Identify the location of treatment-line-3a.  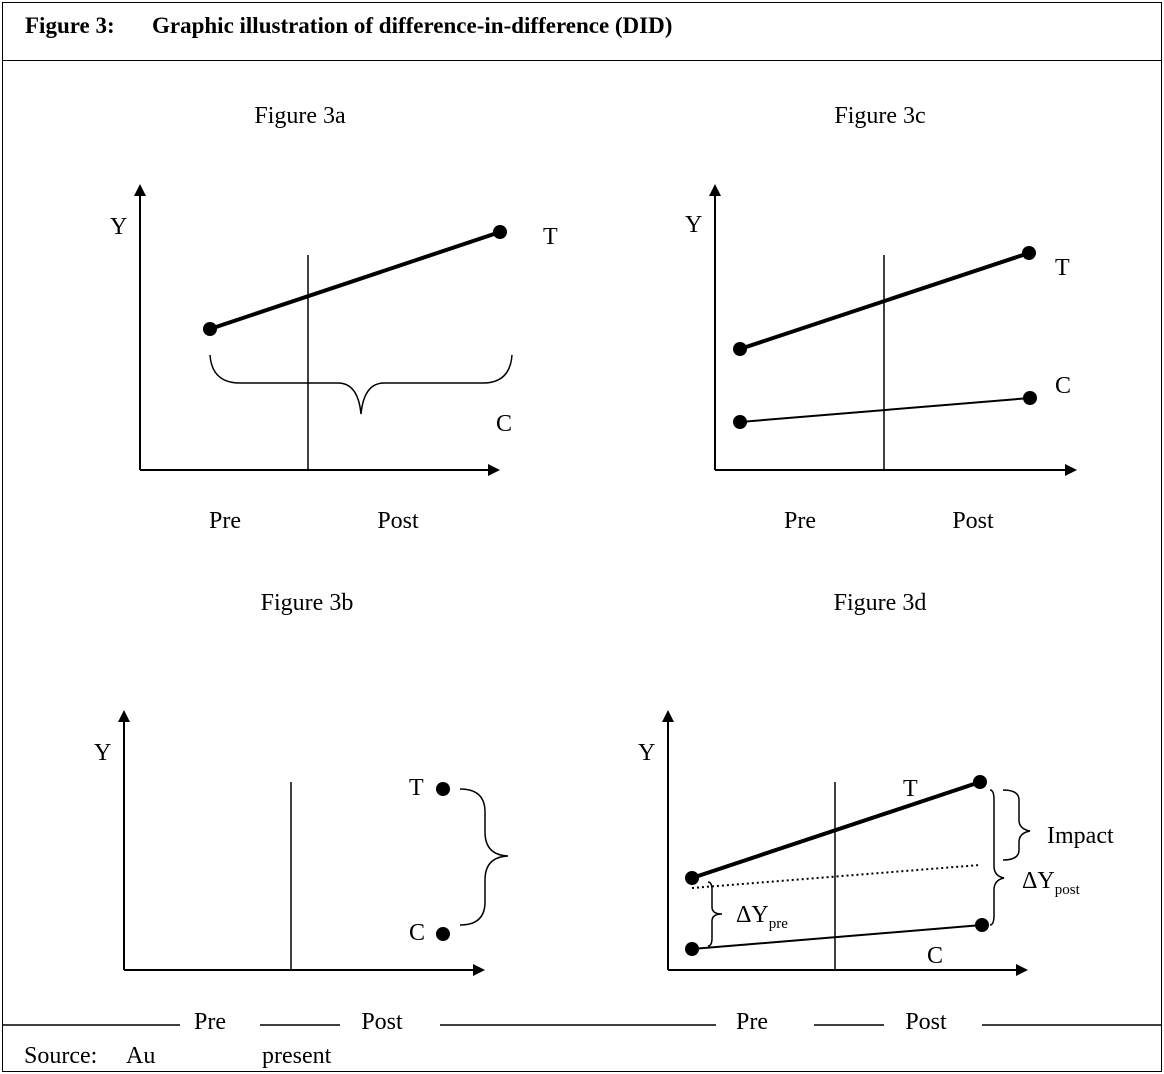
(355, 280).